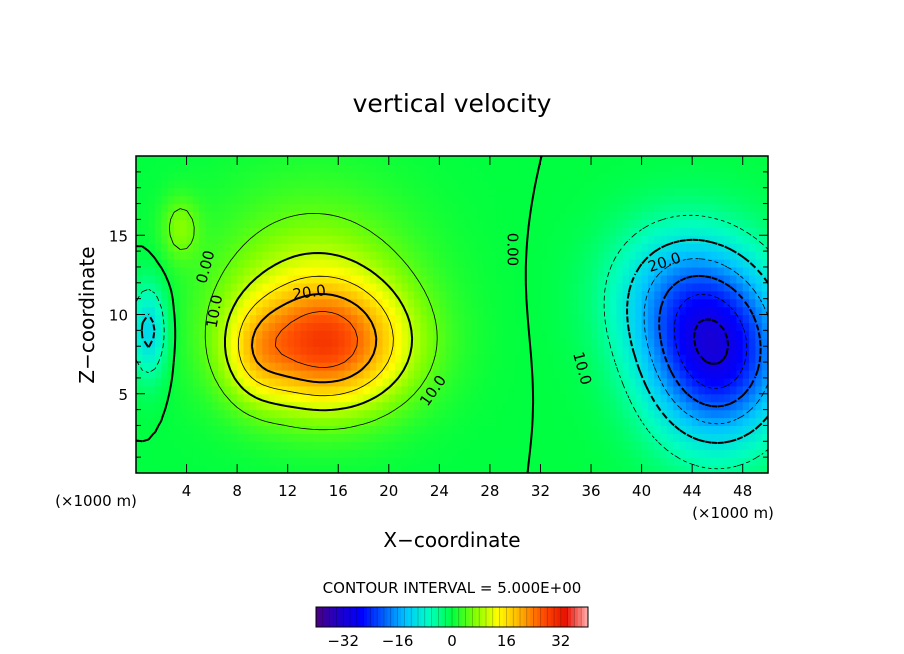 This screenshot has width=904, height=654. I want to click on x-tick-label: 4, so click(187, 491).